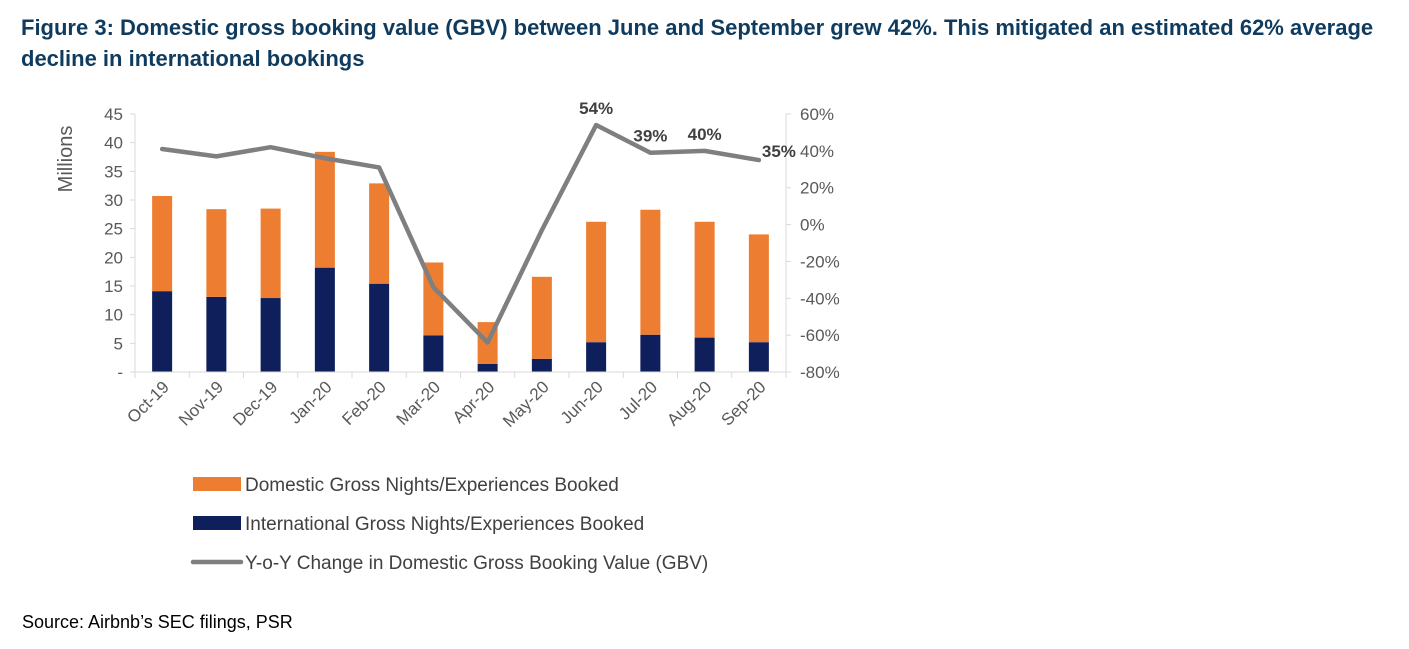 This screenshot has height=649, width=1409. What do you see at coordinates (113, 200) in the screenshot?
I see `left-tick-label: 30` at bounding box center [113, 200].